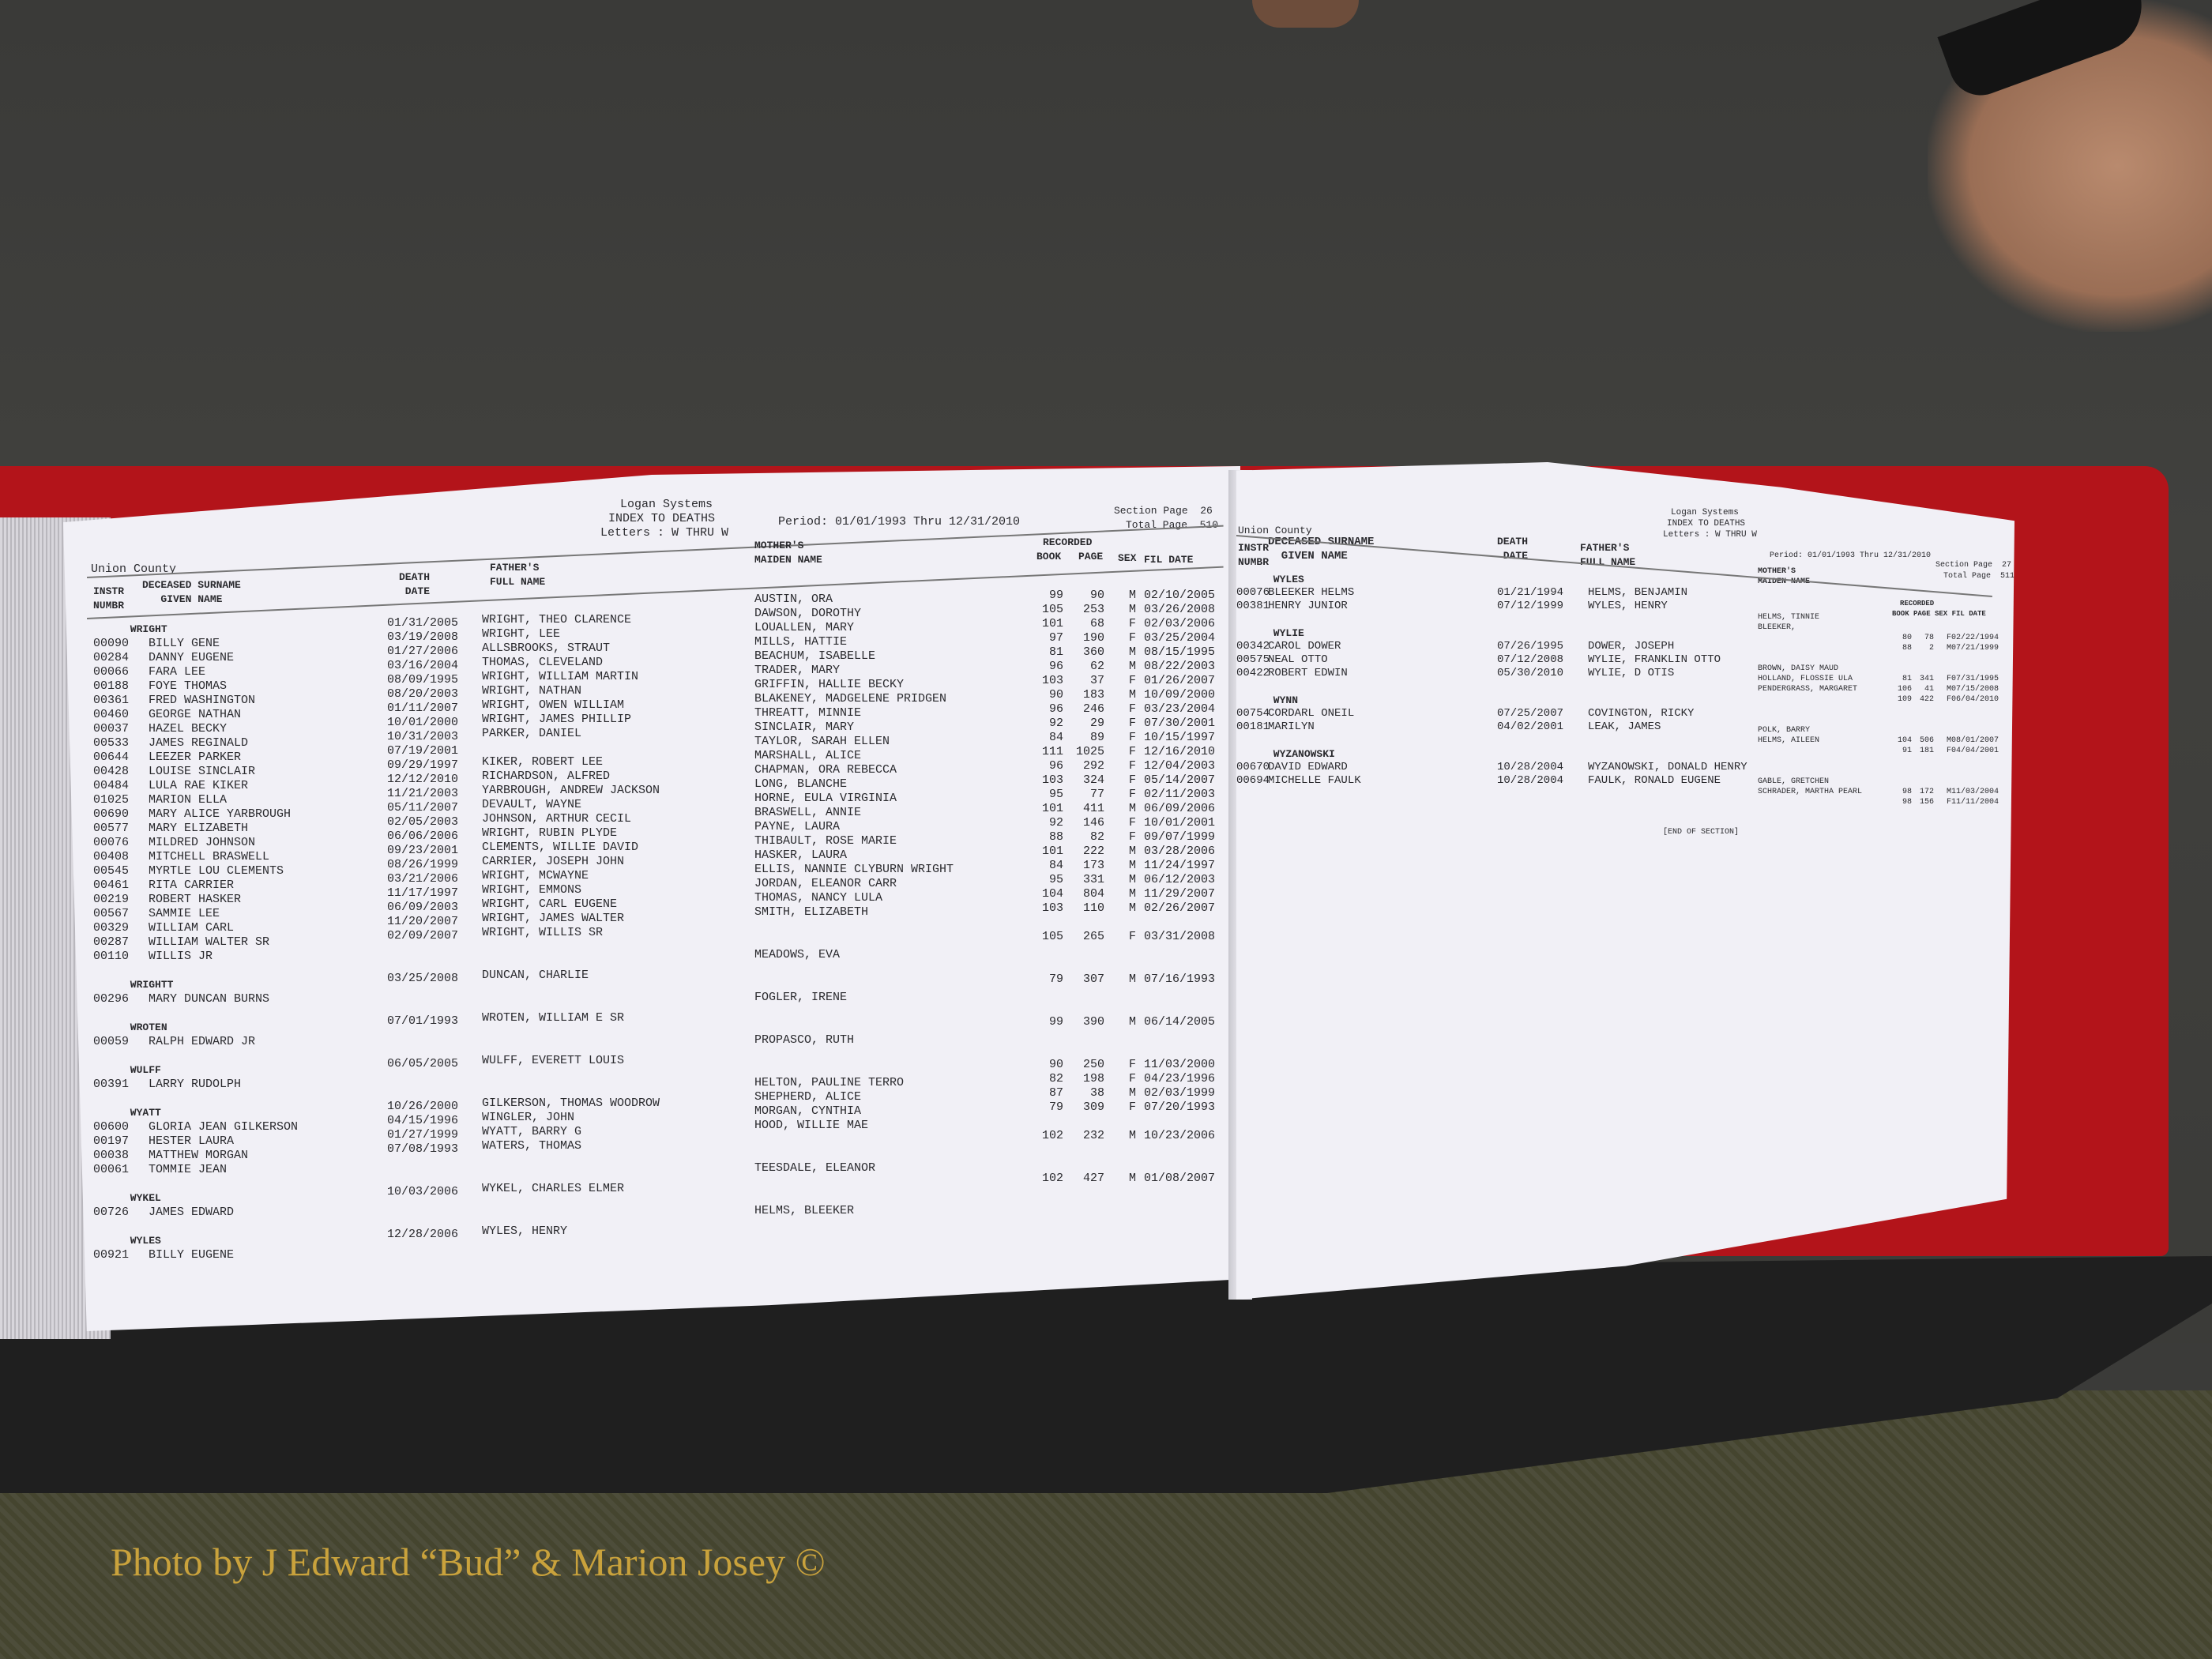 Image resolution: width=2212 pixels, height=1659 pixels. I want to click on page: 172, so click(1927, 792).